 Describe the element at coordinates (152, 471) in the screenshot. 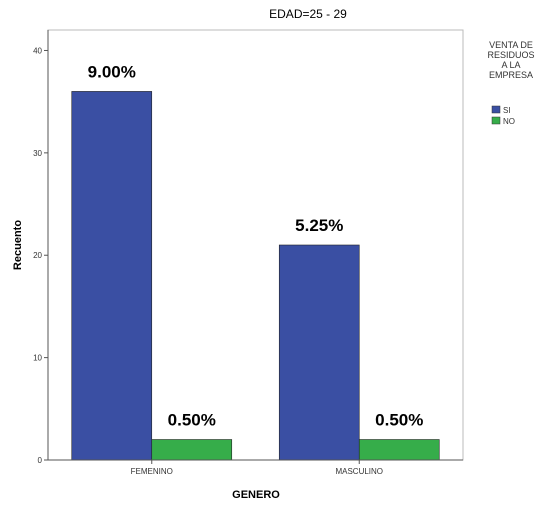

I see `x-tick-label: FEMENINO` at that location.